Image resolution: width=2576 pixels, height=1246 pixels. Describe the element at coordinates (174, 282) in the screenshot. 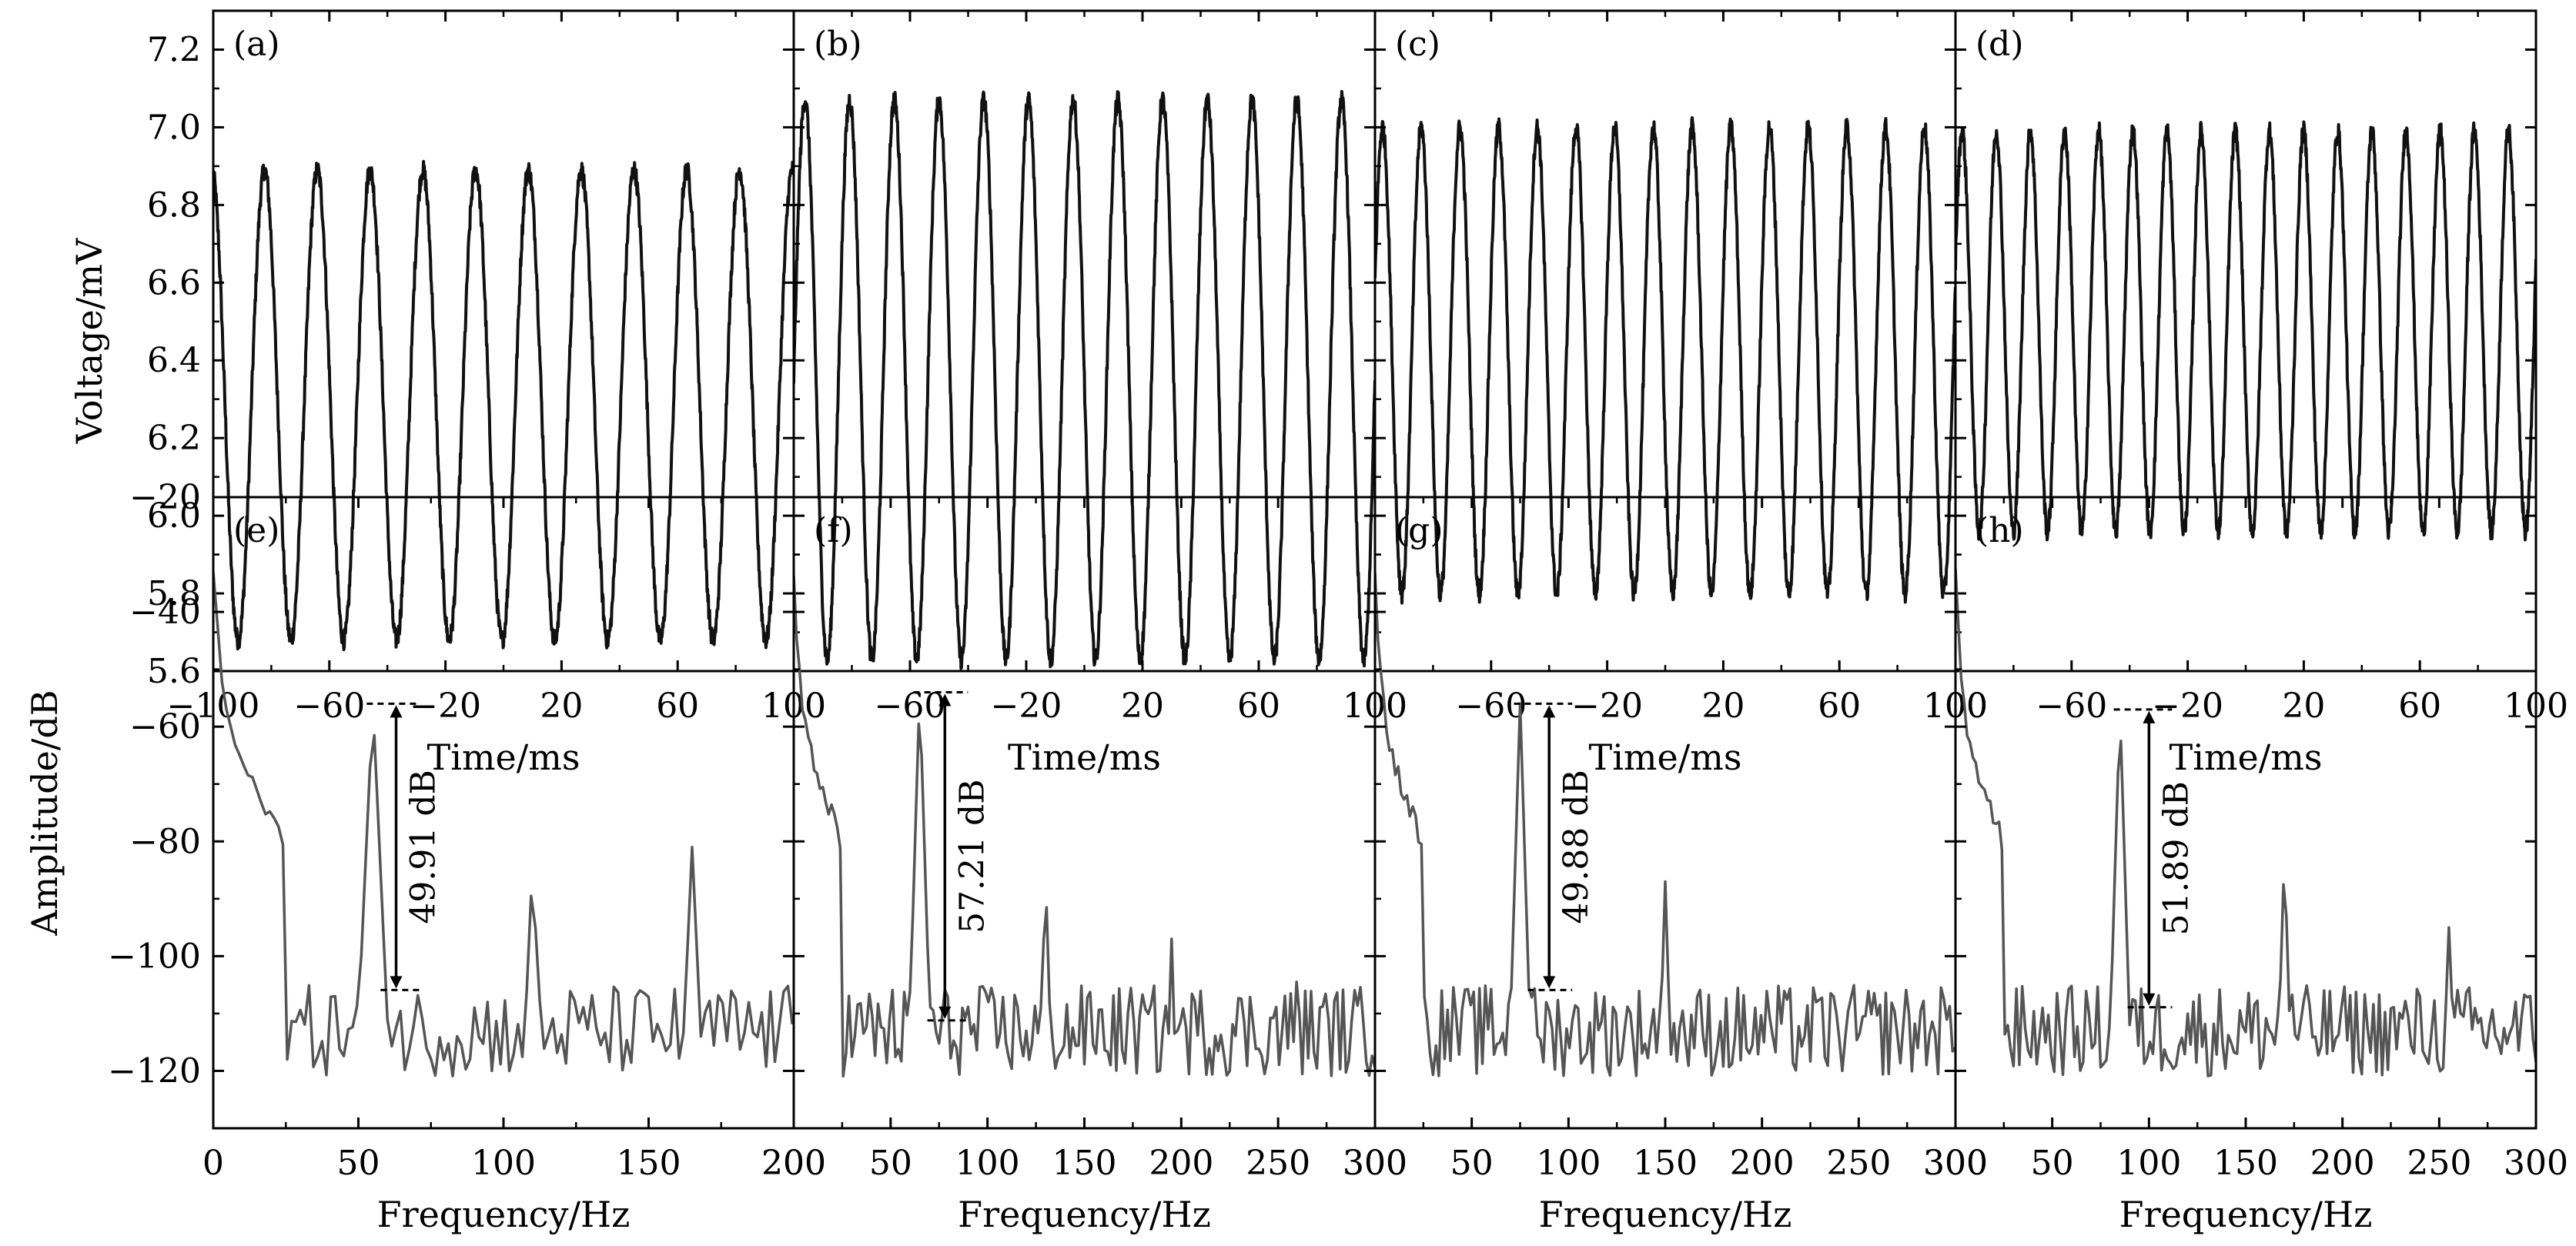

I see `y-tick-label: 6.6` at that location.